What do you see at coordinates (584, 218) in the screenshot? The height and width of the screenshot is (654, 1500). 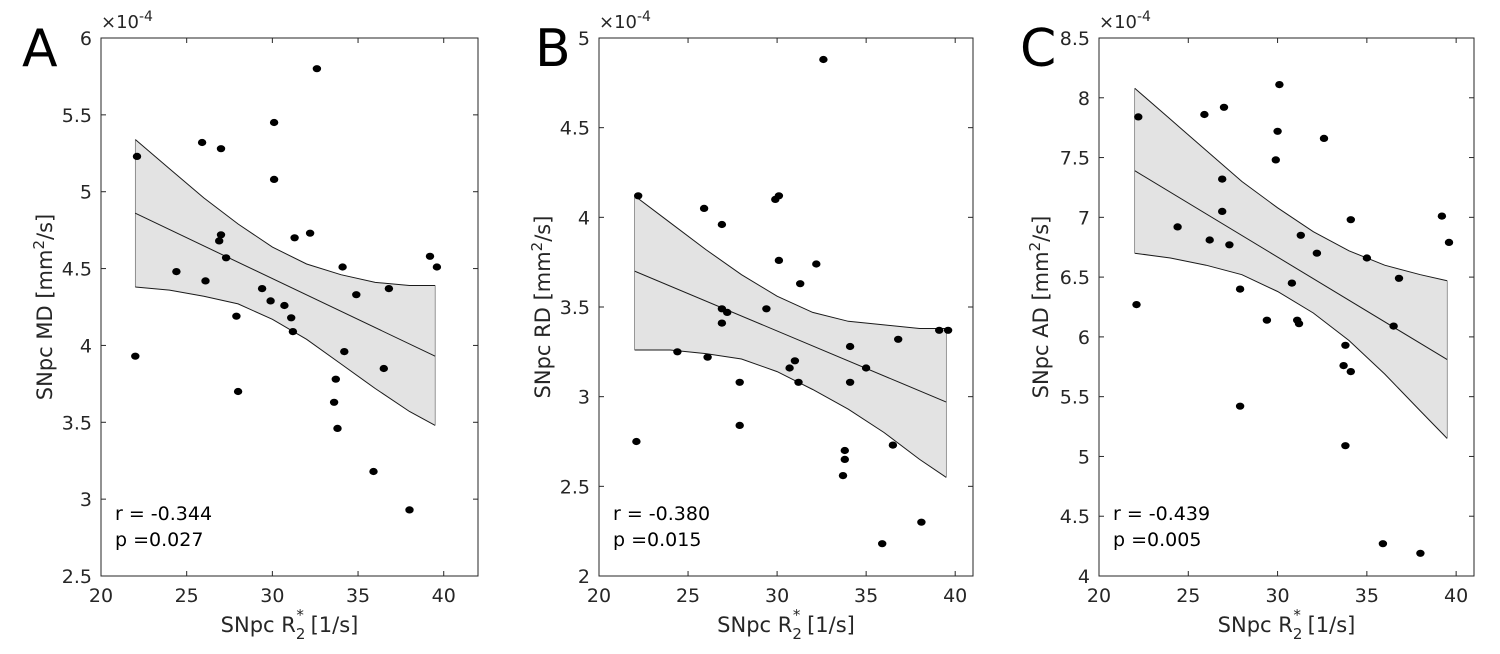 I see `y-tick-label: 4` at bounding box center [584, 218].